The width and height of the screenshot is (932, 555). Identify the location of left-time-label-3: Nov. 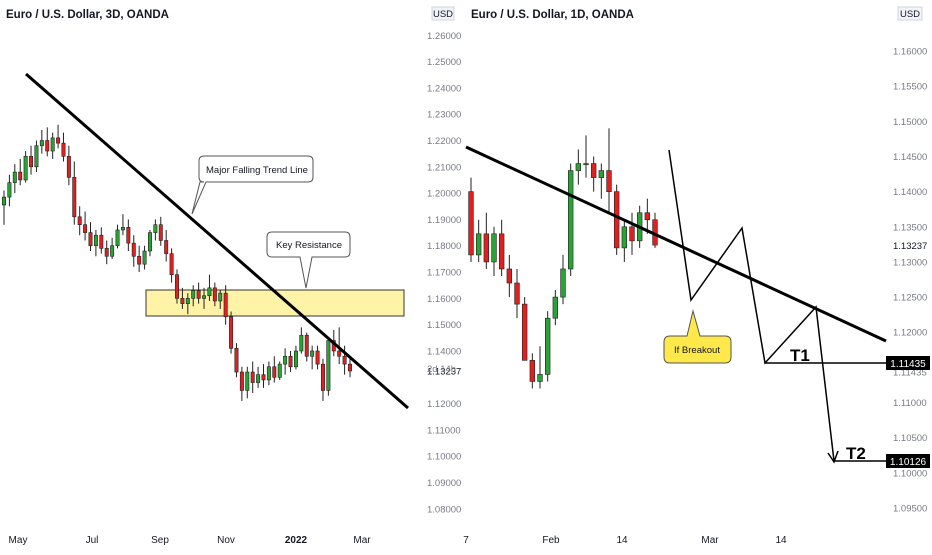
(226, 540).